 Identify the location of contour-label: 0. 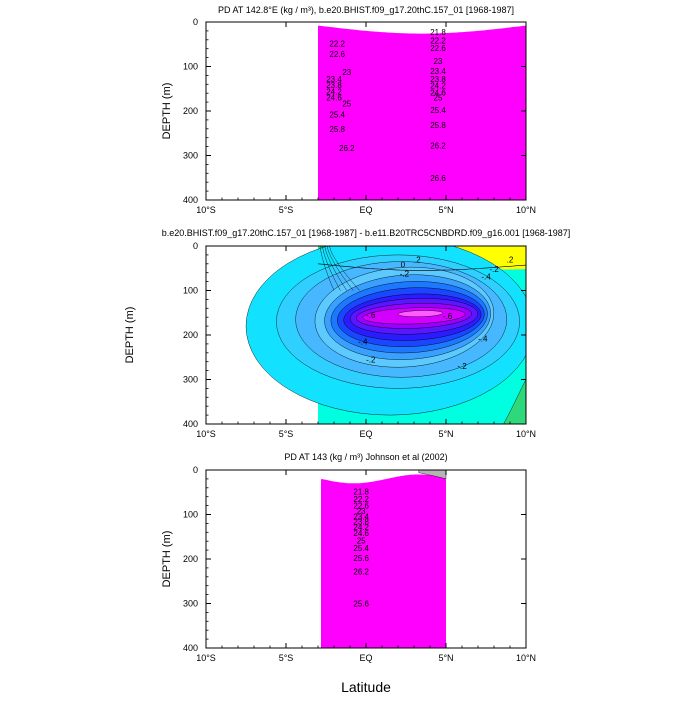
(403, 265).